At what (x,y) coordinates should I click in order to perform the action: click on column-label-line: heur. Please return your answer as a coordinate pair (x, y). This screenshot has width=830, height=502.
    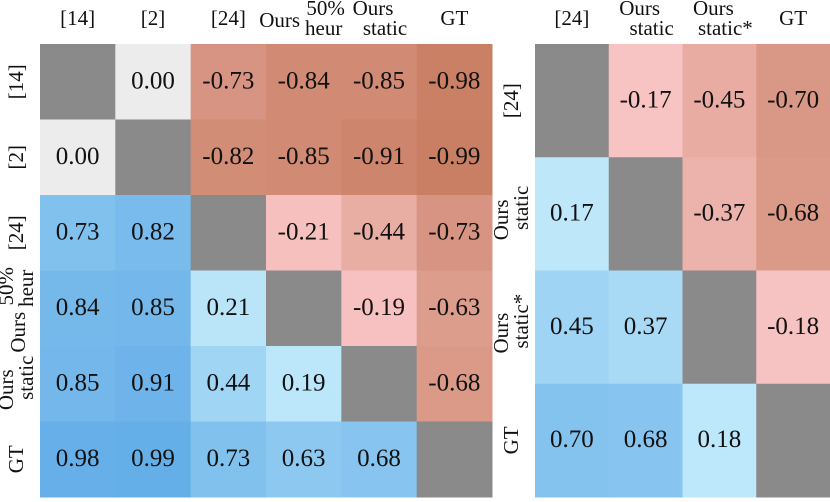
    Looking at the image, I should click on (323, 28).